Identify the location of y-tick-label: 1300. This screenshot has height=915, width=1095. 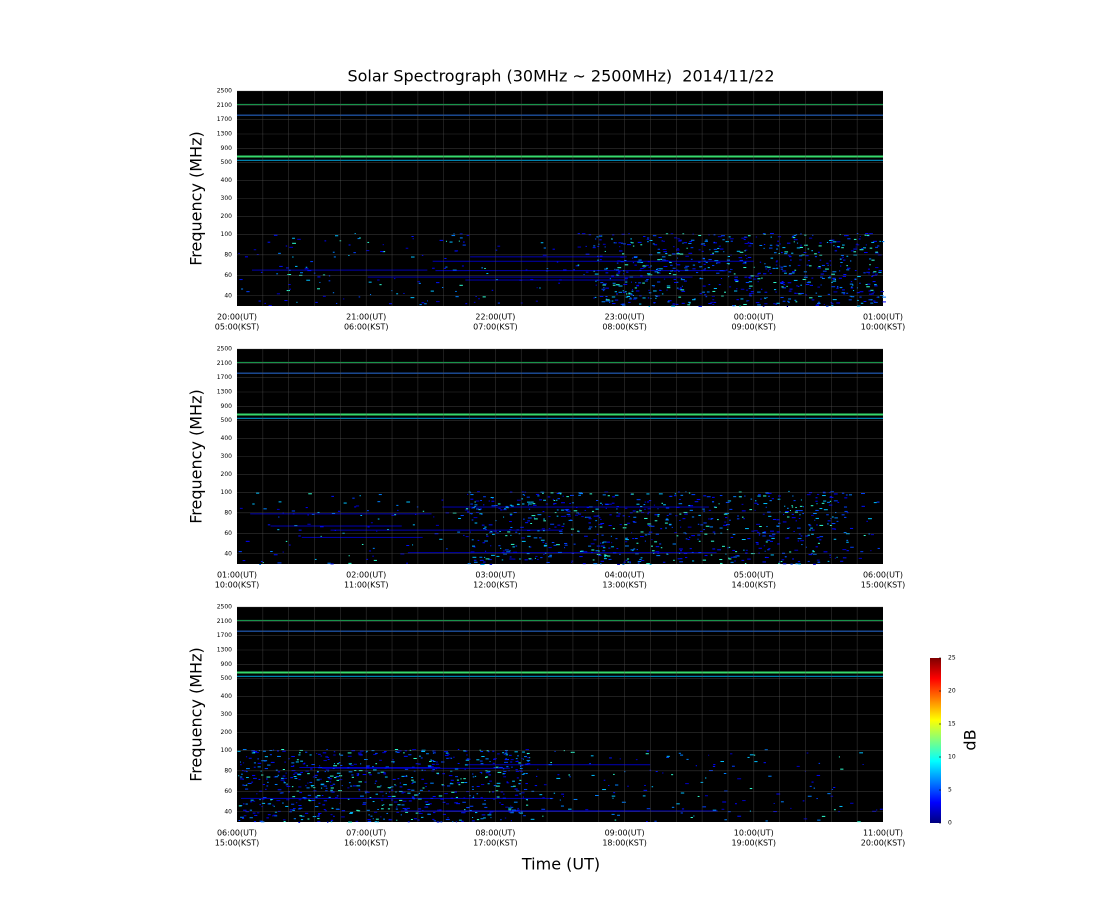
(224, 134).